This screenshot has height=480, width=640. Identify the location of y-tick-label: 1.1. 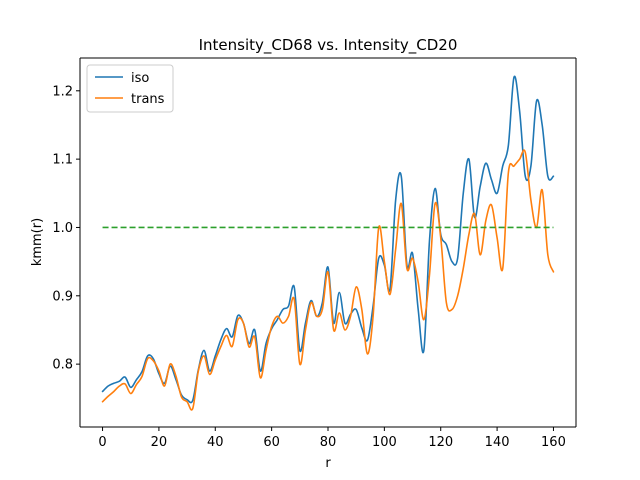
(62, 160).